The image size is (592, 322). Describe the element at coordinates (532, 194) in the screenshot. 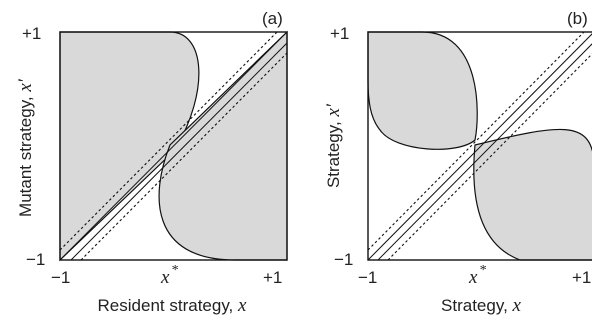

I see `panel-b-lower-right-region` at that location.